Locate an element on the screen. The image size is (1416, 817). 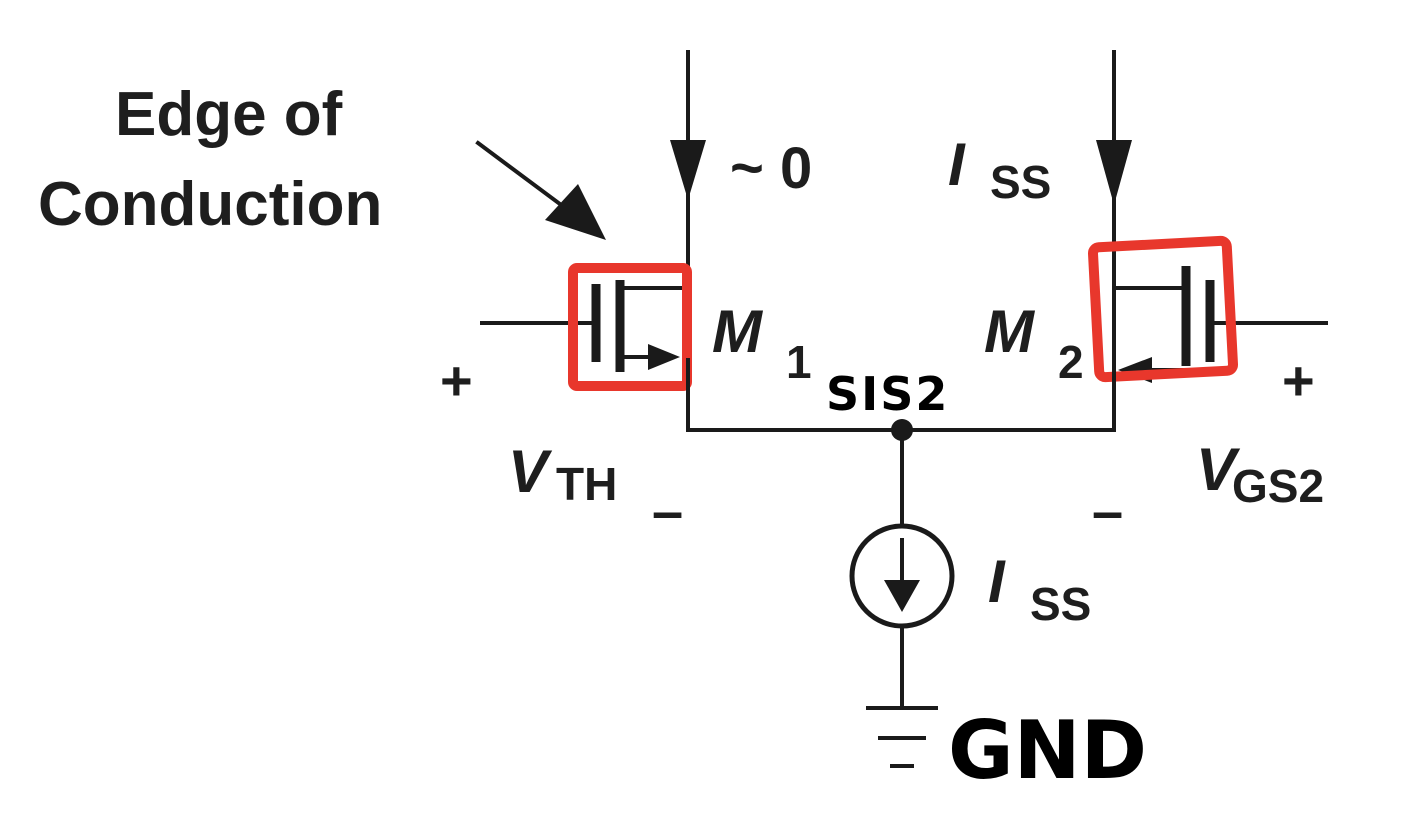
m2-current-subscript: SS is located at coordinates (1020, 182).